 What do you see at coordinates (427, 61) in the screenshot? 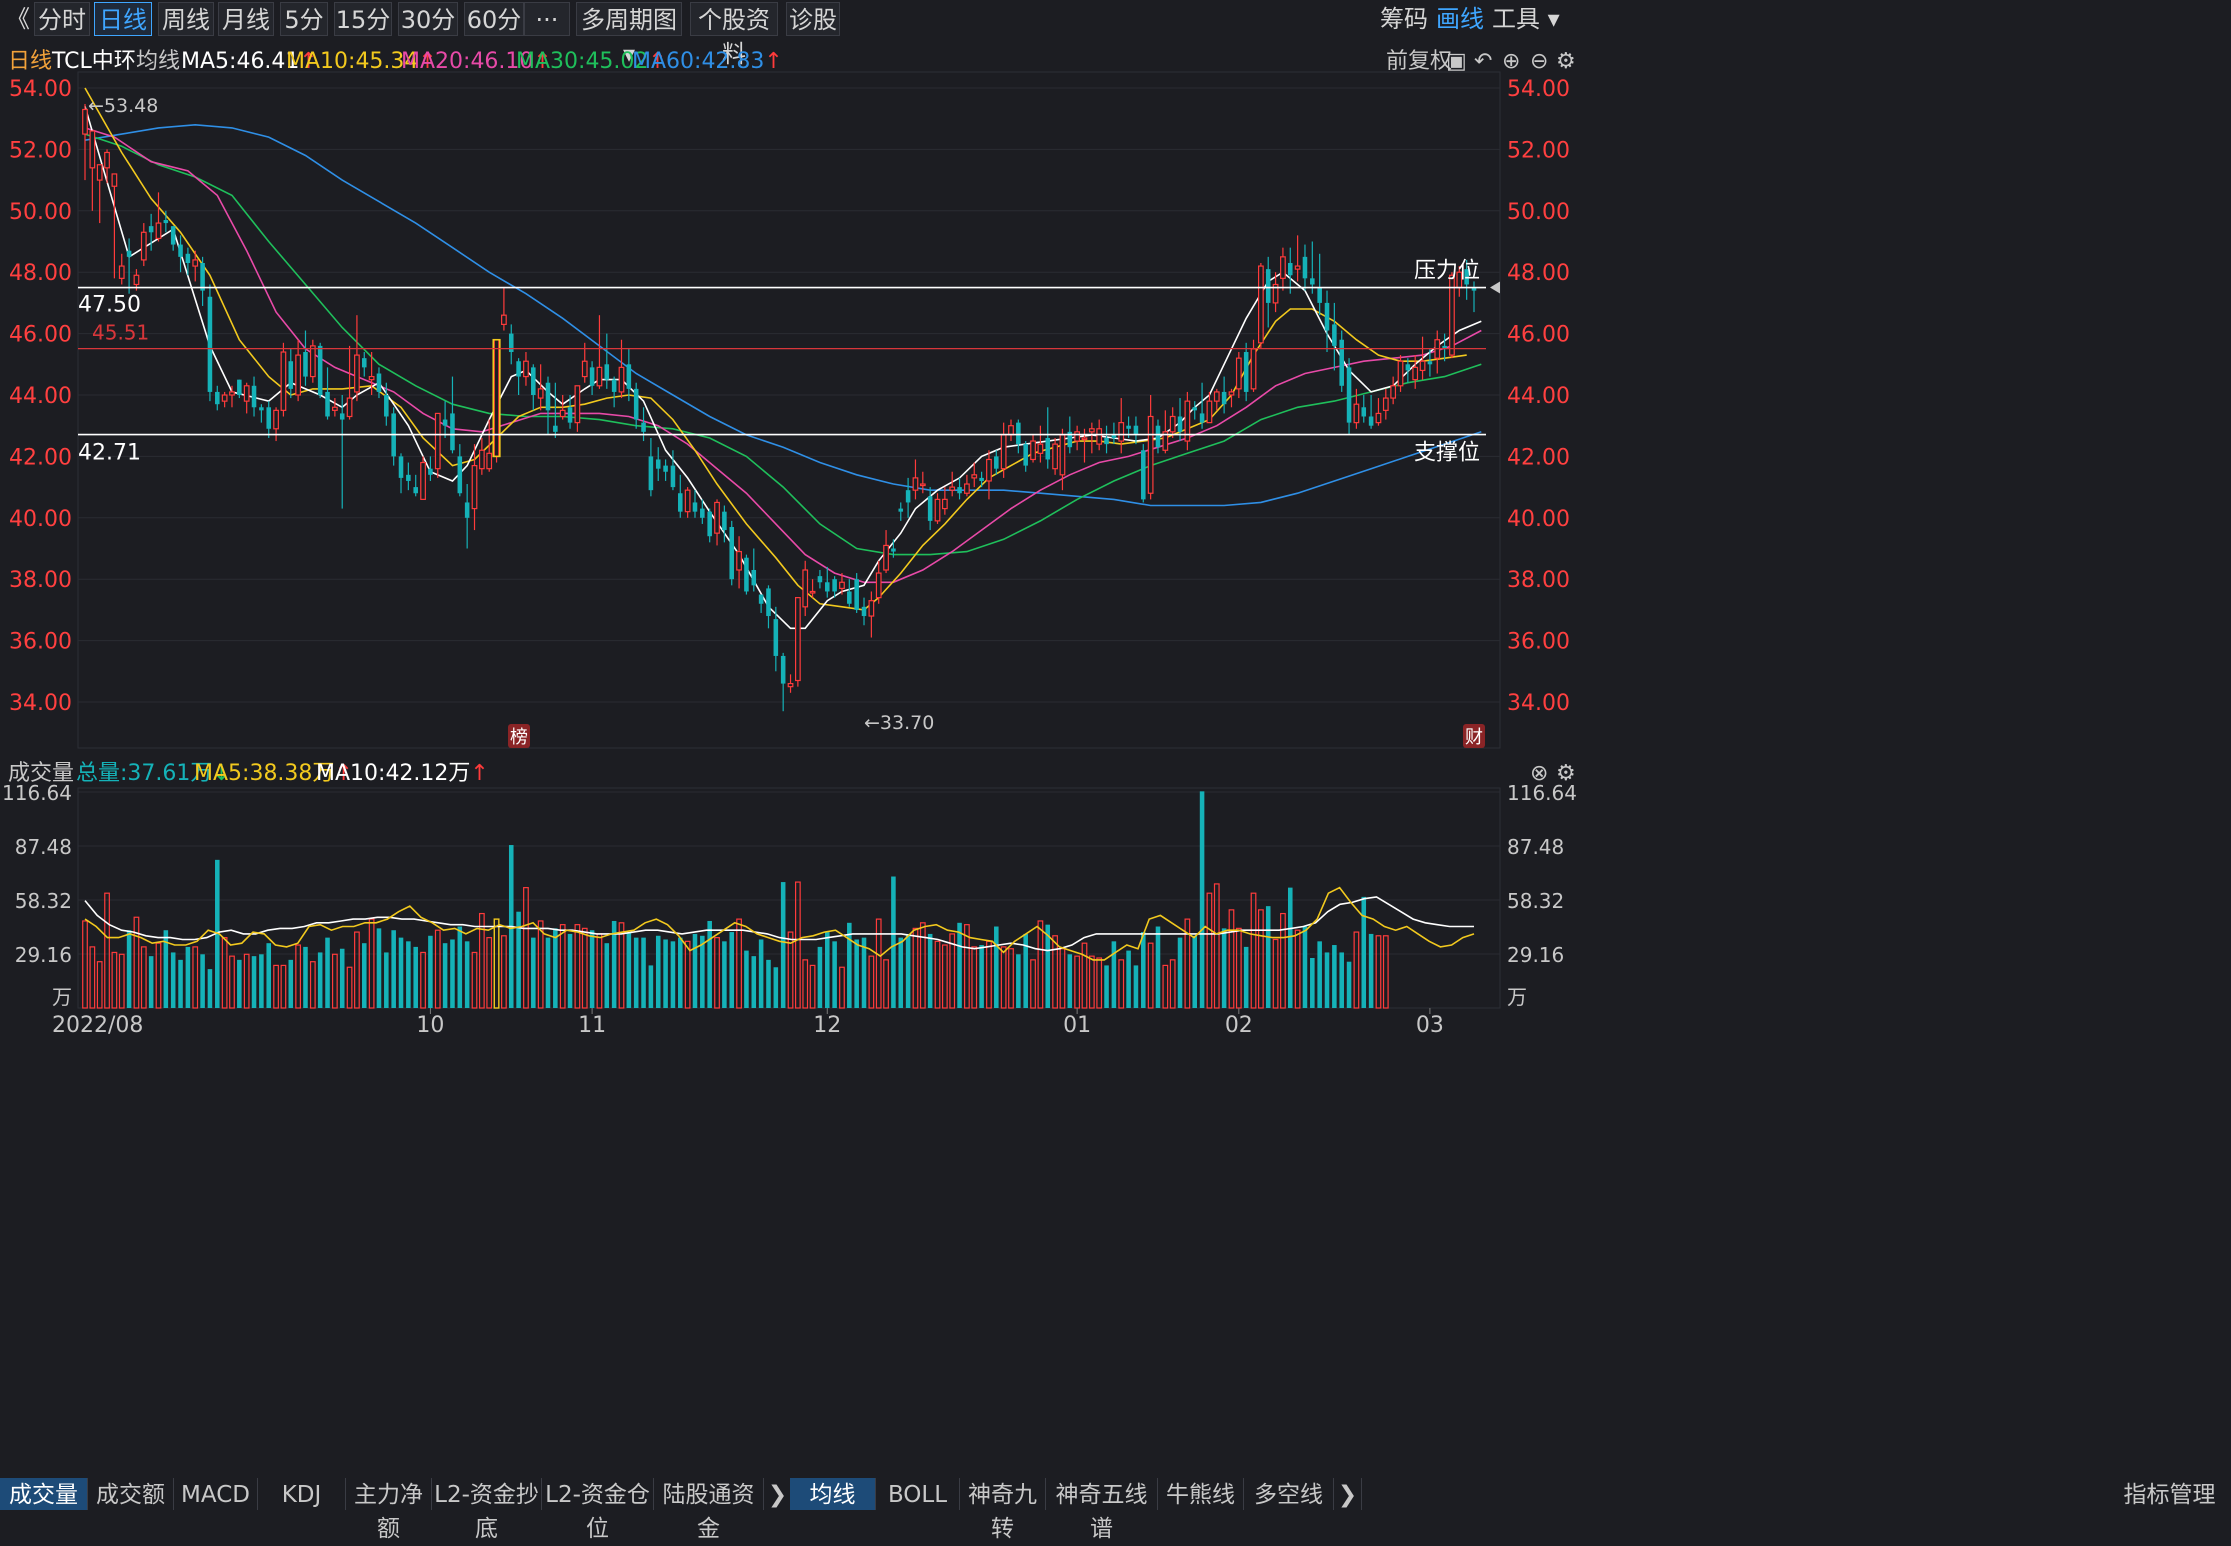
I see `up-arrow-icon: ↑` at bounding box center [427, 61].